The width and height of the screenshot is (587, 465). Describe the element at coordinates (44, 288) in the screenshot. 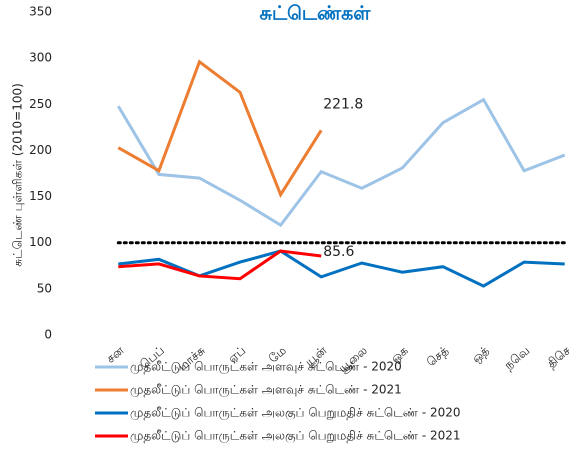

I see `y-tick-label: 50` at that location.